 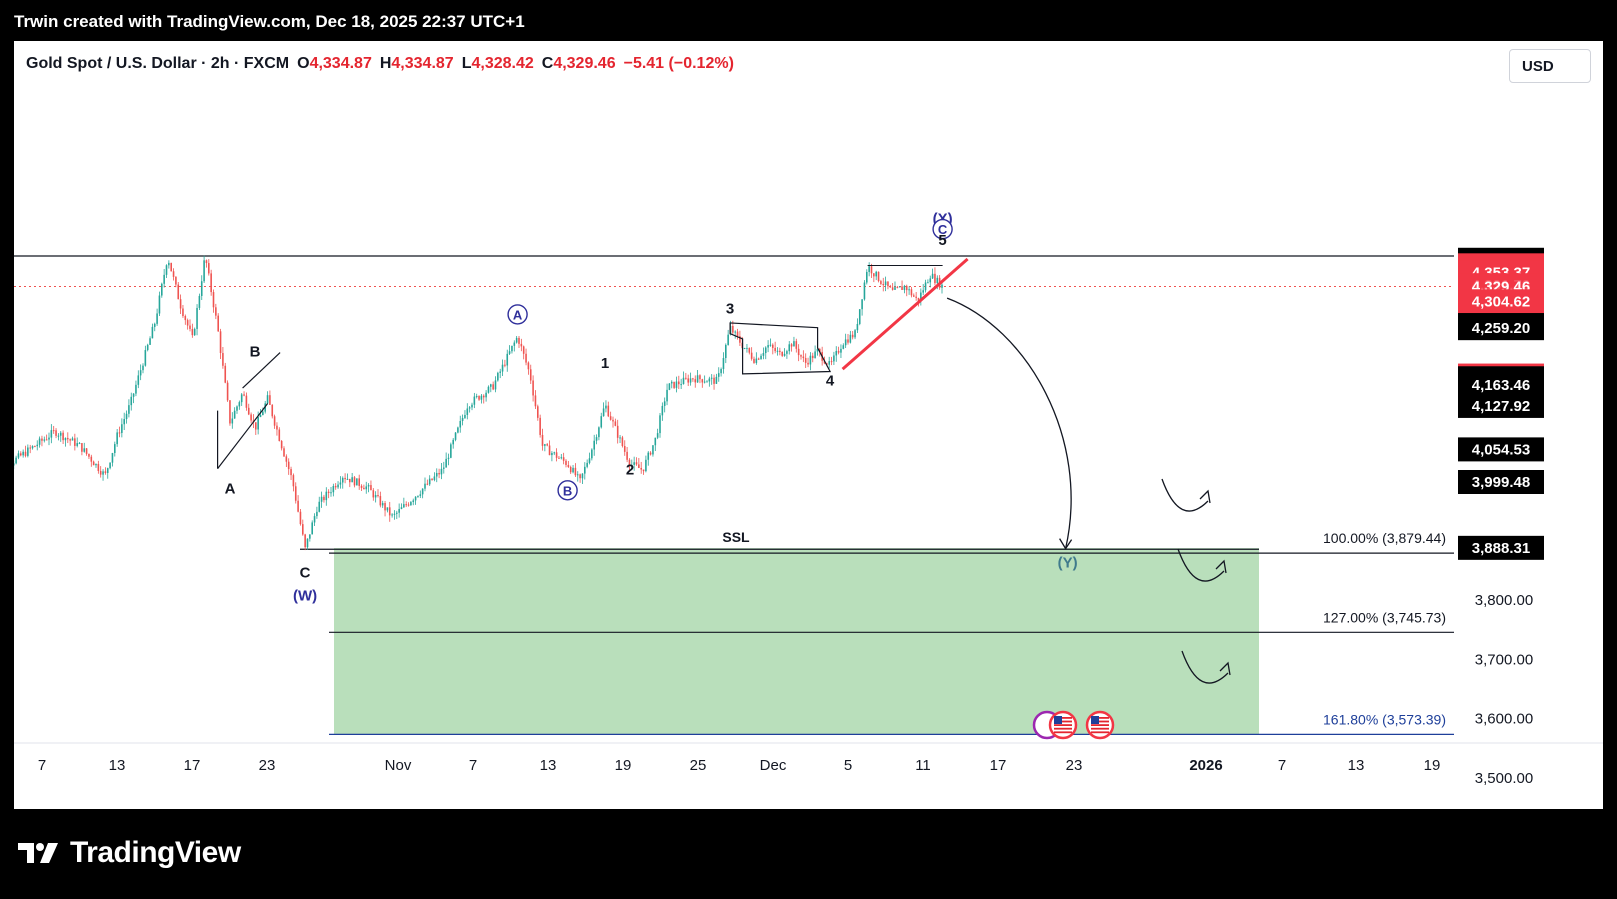 I want to click on flag-canton, so click(x=1058, y=720).